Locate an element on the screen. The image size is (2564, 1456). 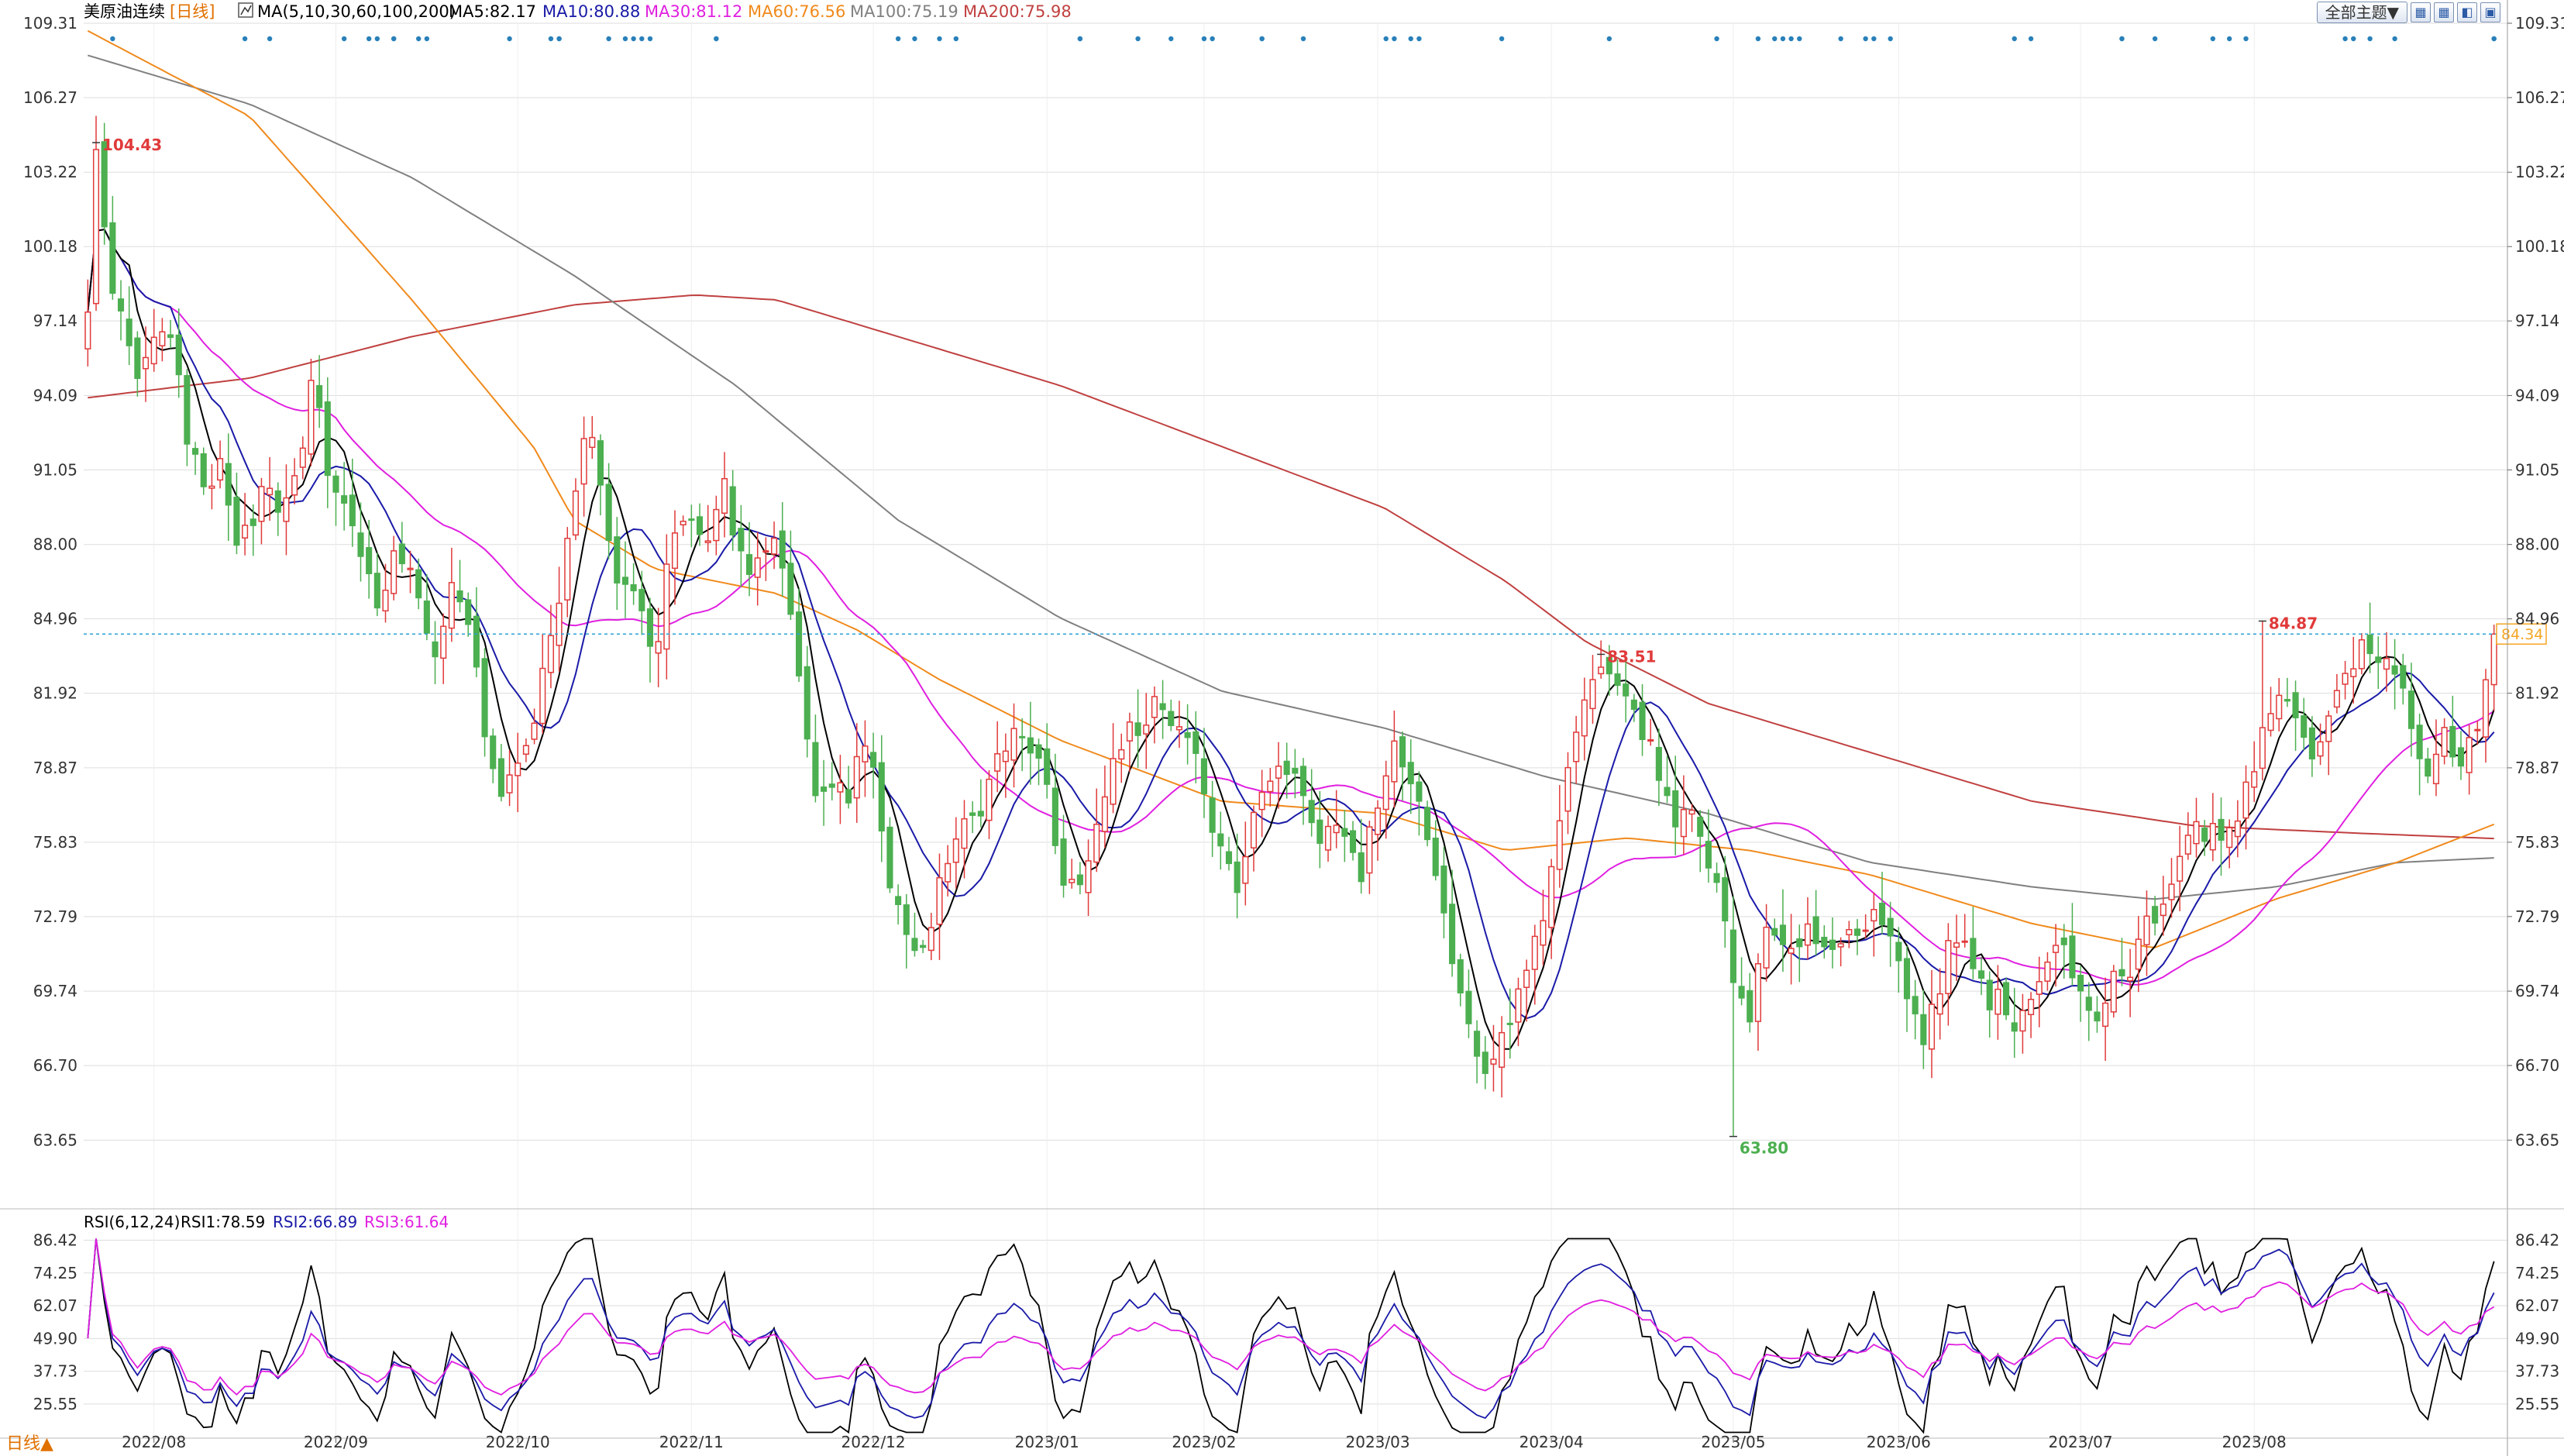
last-price-value: 84.34 is located at coordinates (2522, 634).